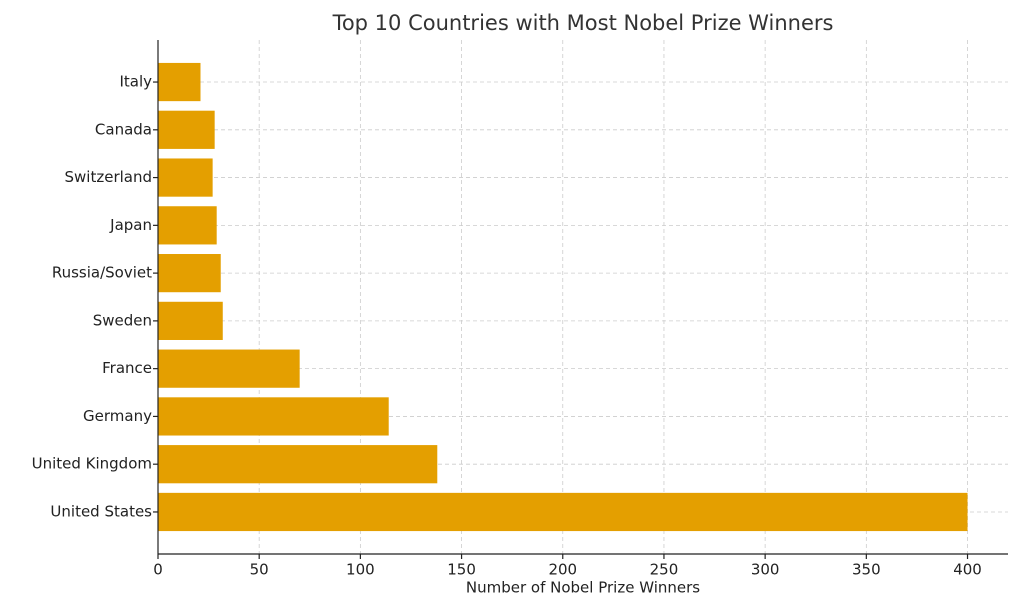 This screenshot has width=1024, height=614. What do you see at coordinates (122, 320) in the screenshot?
I see `y-tick-label: Sweden` at bounding box center [122, 320].